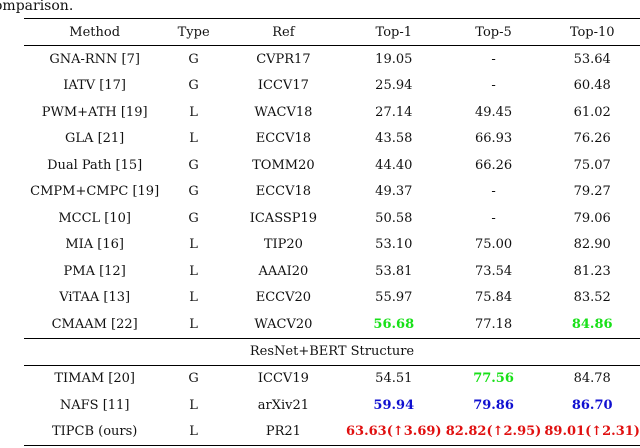  Describe the element at coordinates (95, 298) in the screenshot. I see `cell-method: ViTAA [13]` at that location.